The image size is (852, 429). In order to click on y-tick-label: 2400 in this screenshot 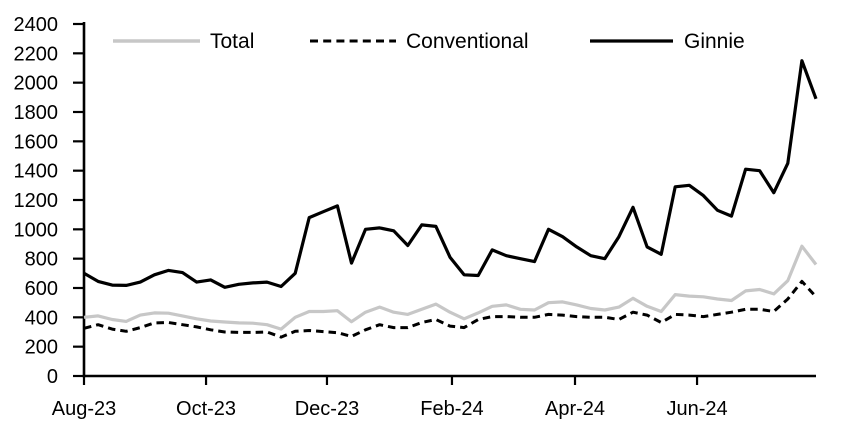, I will do `click(36, 25)`.